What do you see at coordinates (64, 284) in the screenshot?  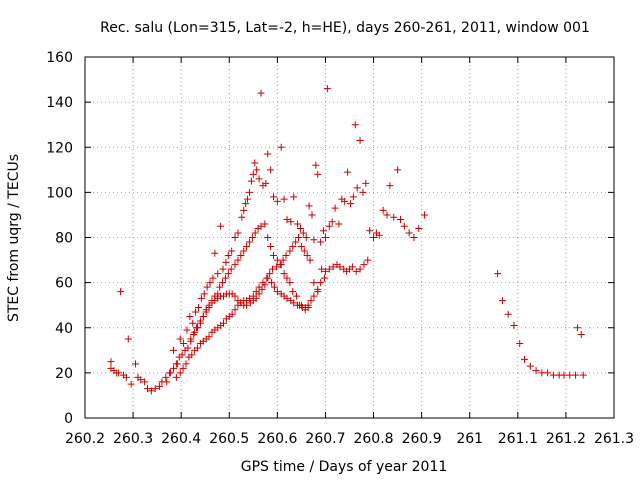 I see `y-tick-label: 60` at bounding box center [64, 284].